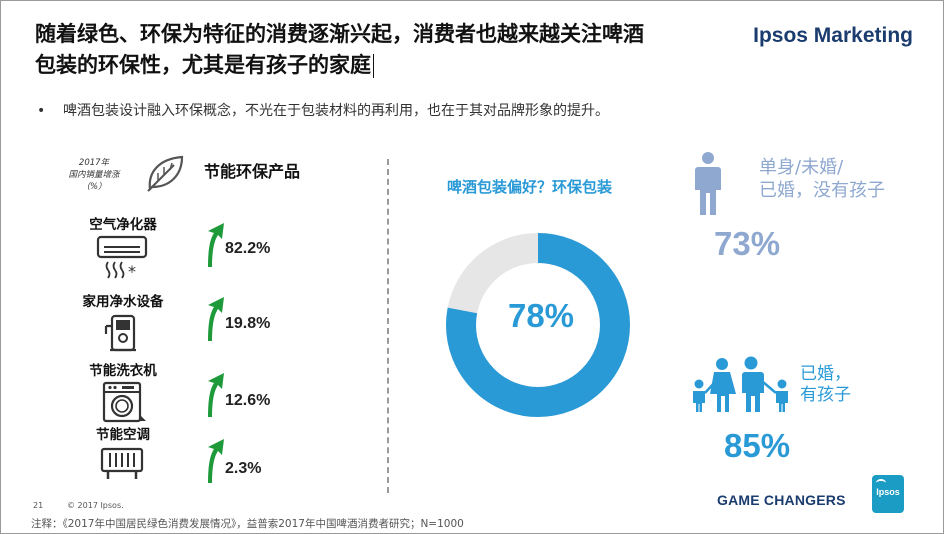 The image size is (944, 534). I want to click on product-water-purifier: 家用净水设备, so click(123, 322).